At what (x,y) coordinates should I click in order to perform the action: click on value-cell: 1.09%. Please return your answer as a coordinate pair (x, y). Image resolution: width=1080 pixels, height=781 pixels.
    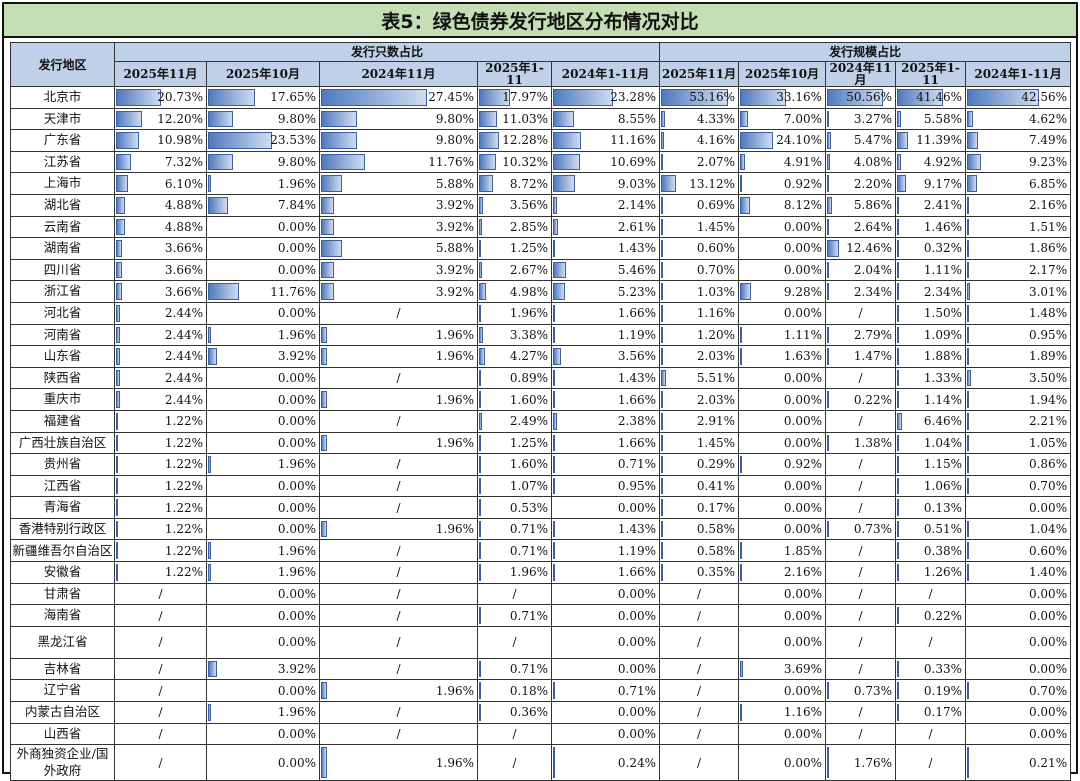
    Looking at the image, I should click on (931, 335).